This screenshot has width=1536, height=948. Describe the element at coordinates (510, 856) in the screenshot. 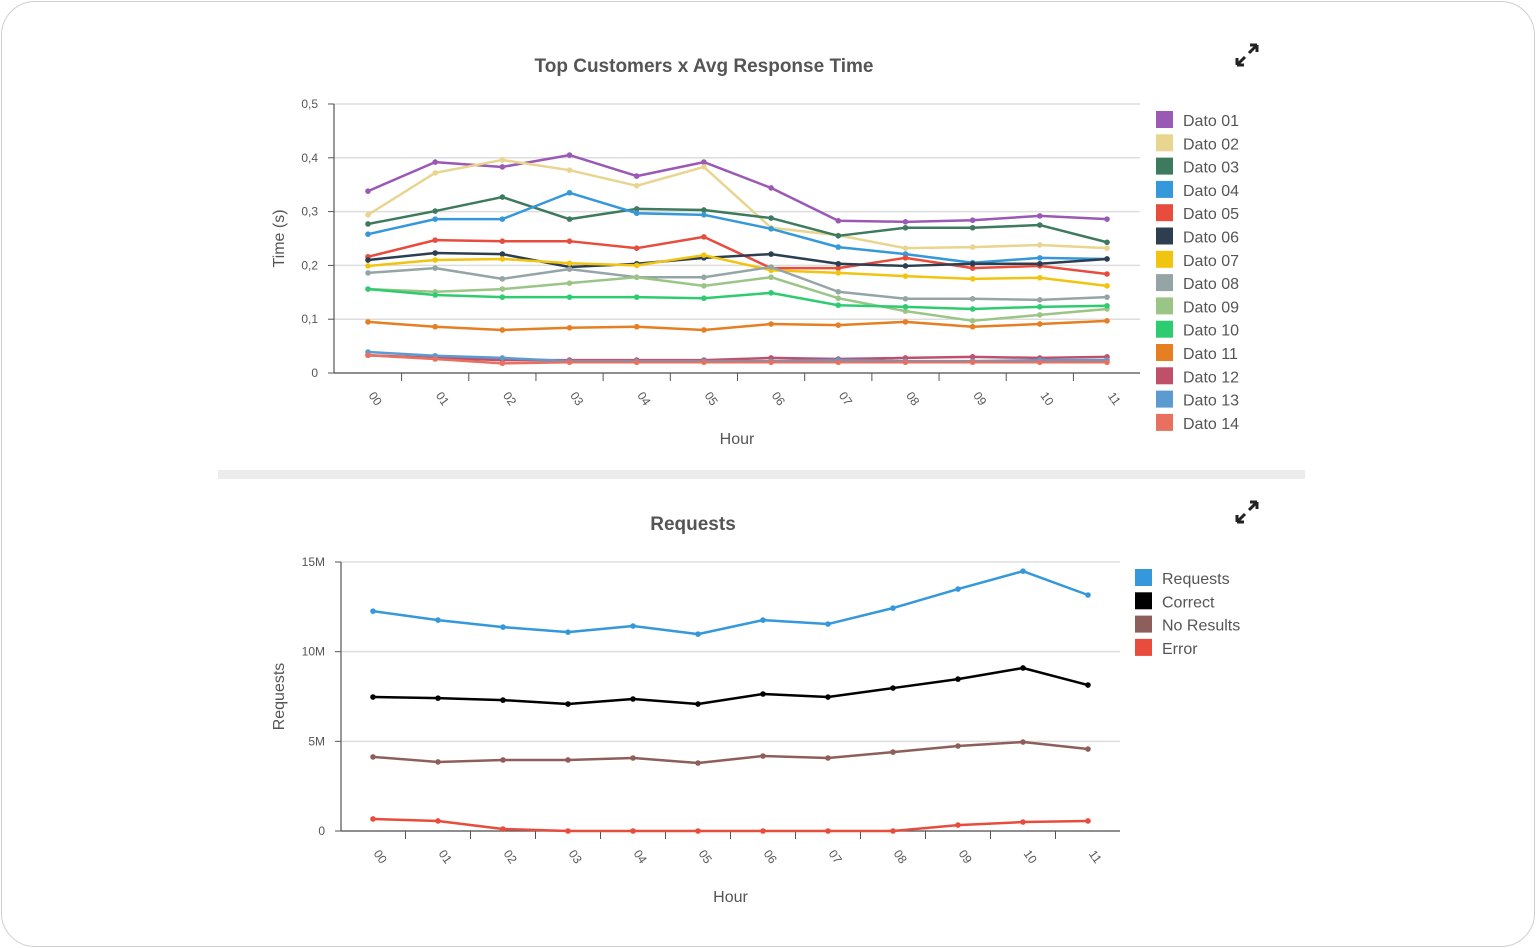

I see `x-tick-label: 02` at that location.